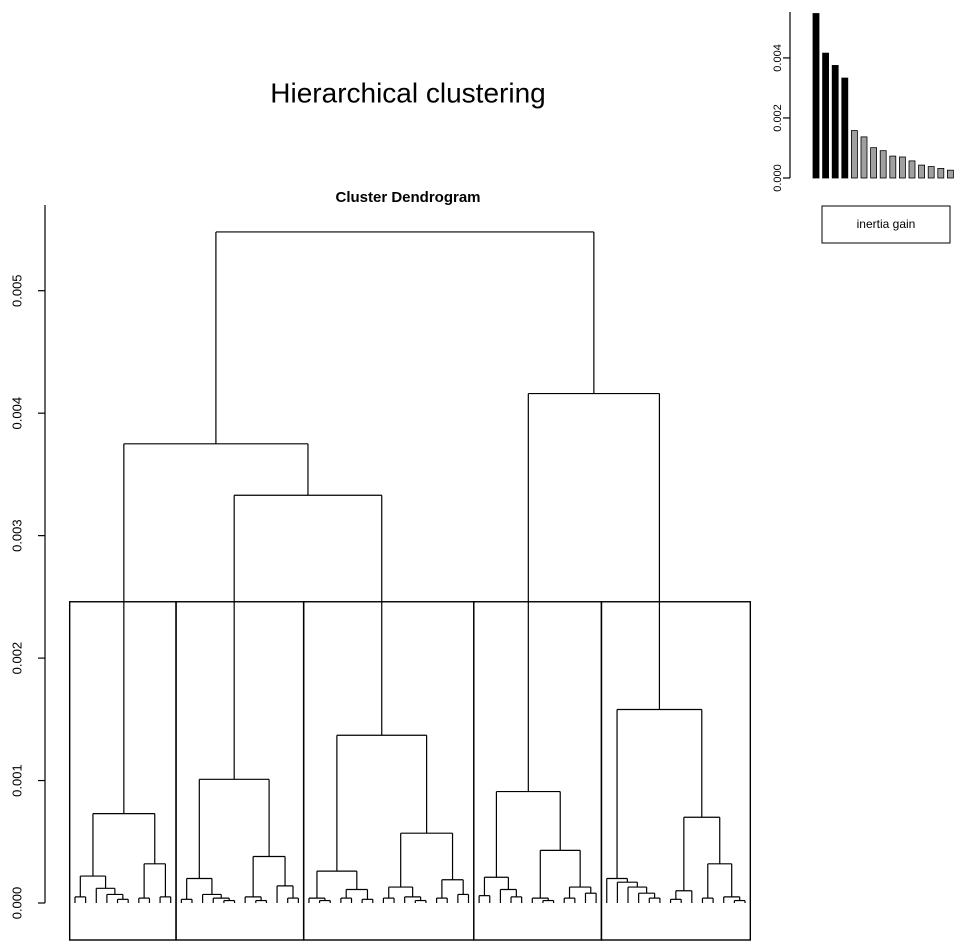  I want to click on legend-label: inertia gain, so click(886, 224).